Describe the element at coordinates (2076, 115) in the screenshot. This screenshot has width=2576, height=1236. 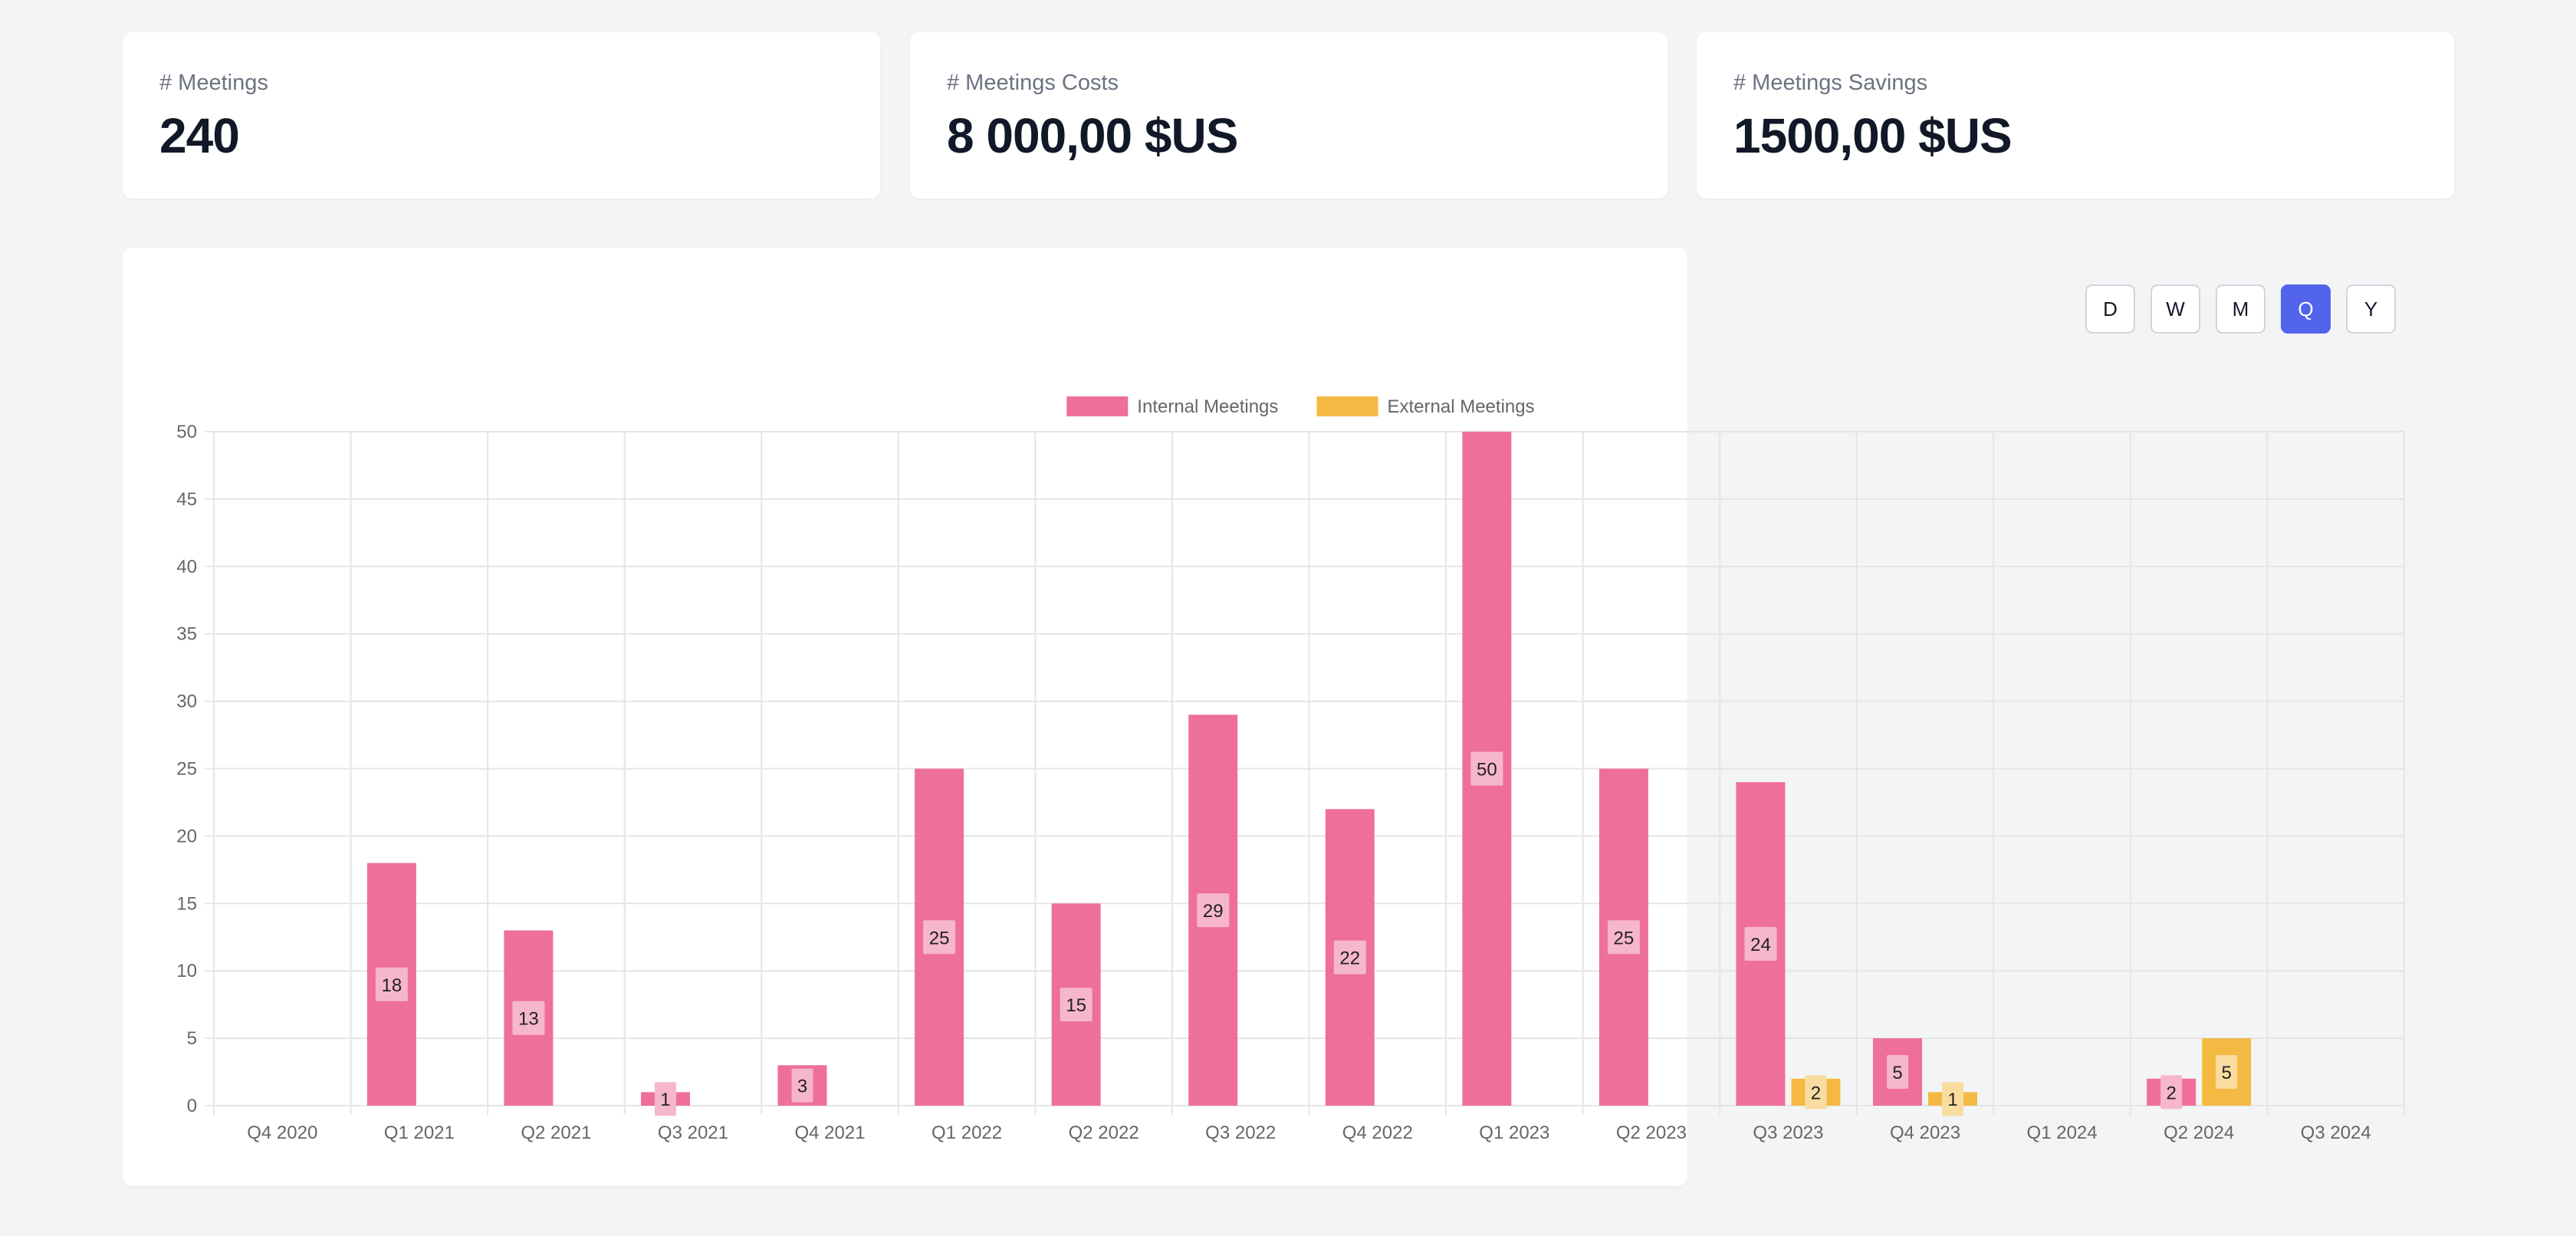
I see `stat-card-meetings-savings: # Meetings Savings 1500,00 $US` at that location.